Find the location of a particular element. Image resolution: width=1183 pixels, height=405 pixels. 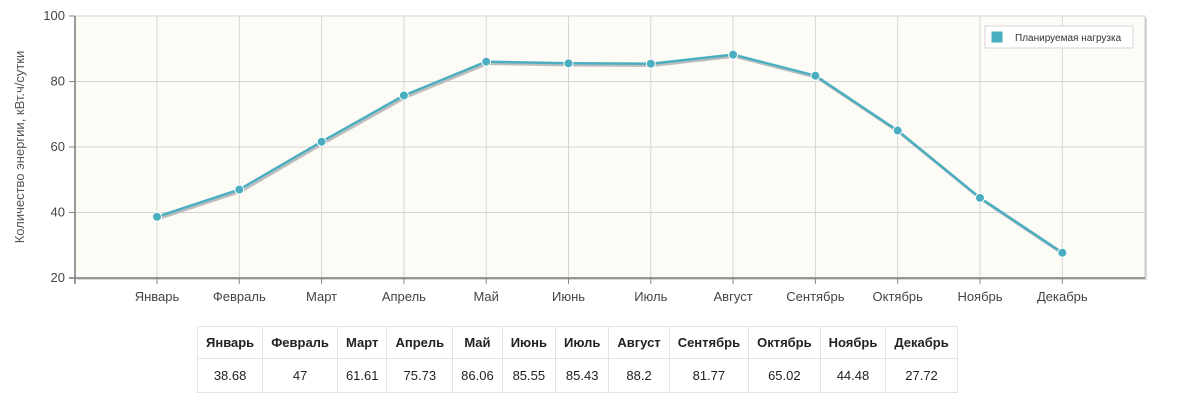

table-value-cell: 85.55 is located at coordinates (529, 375).